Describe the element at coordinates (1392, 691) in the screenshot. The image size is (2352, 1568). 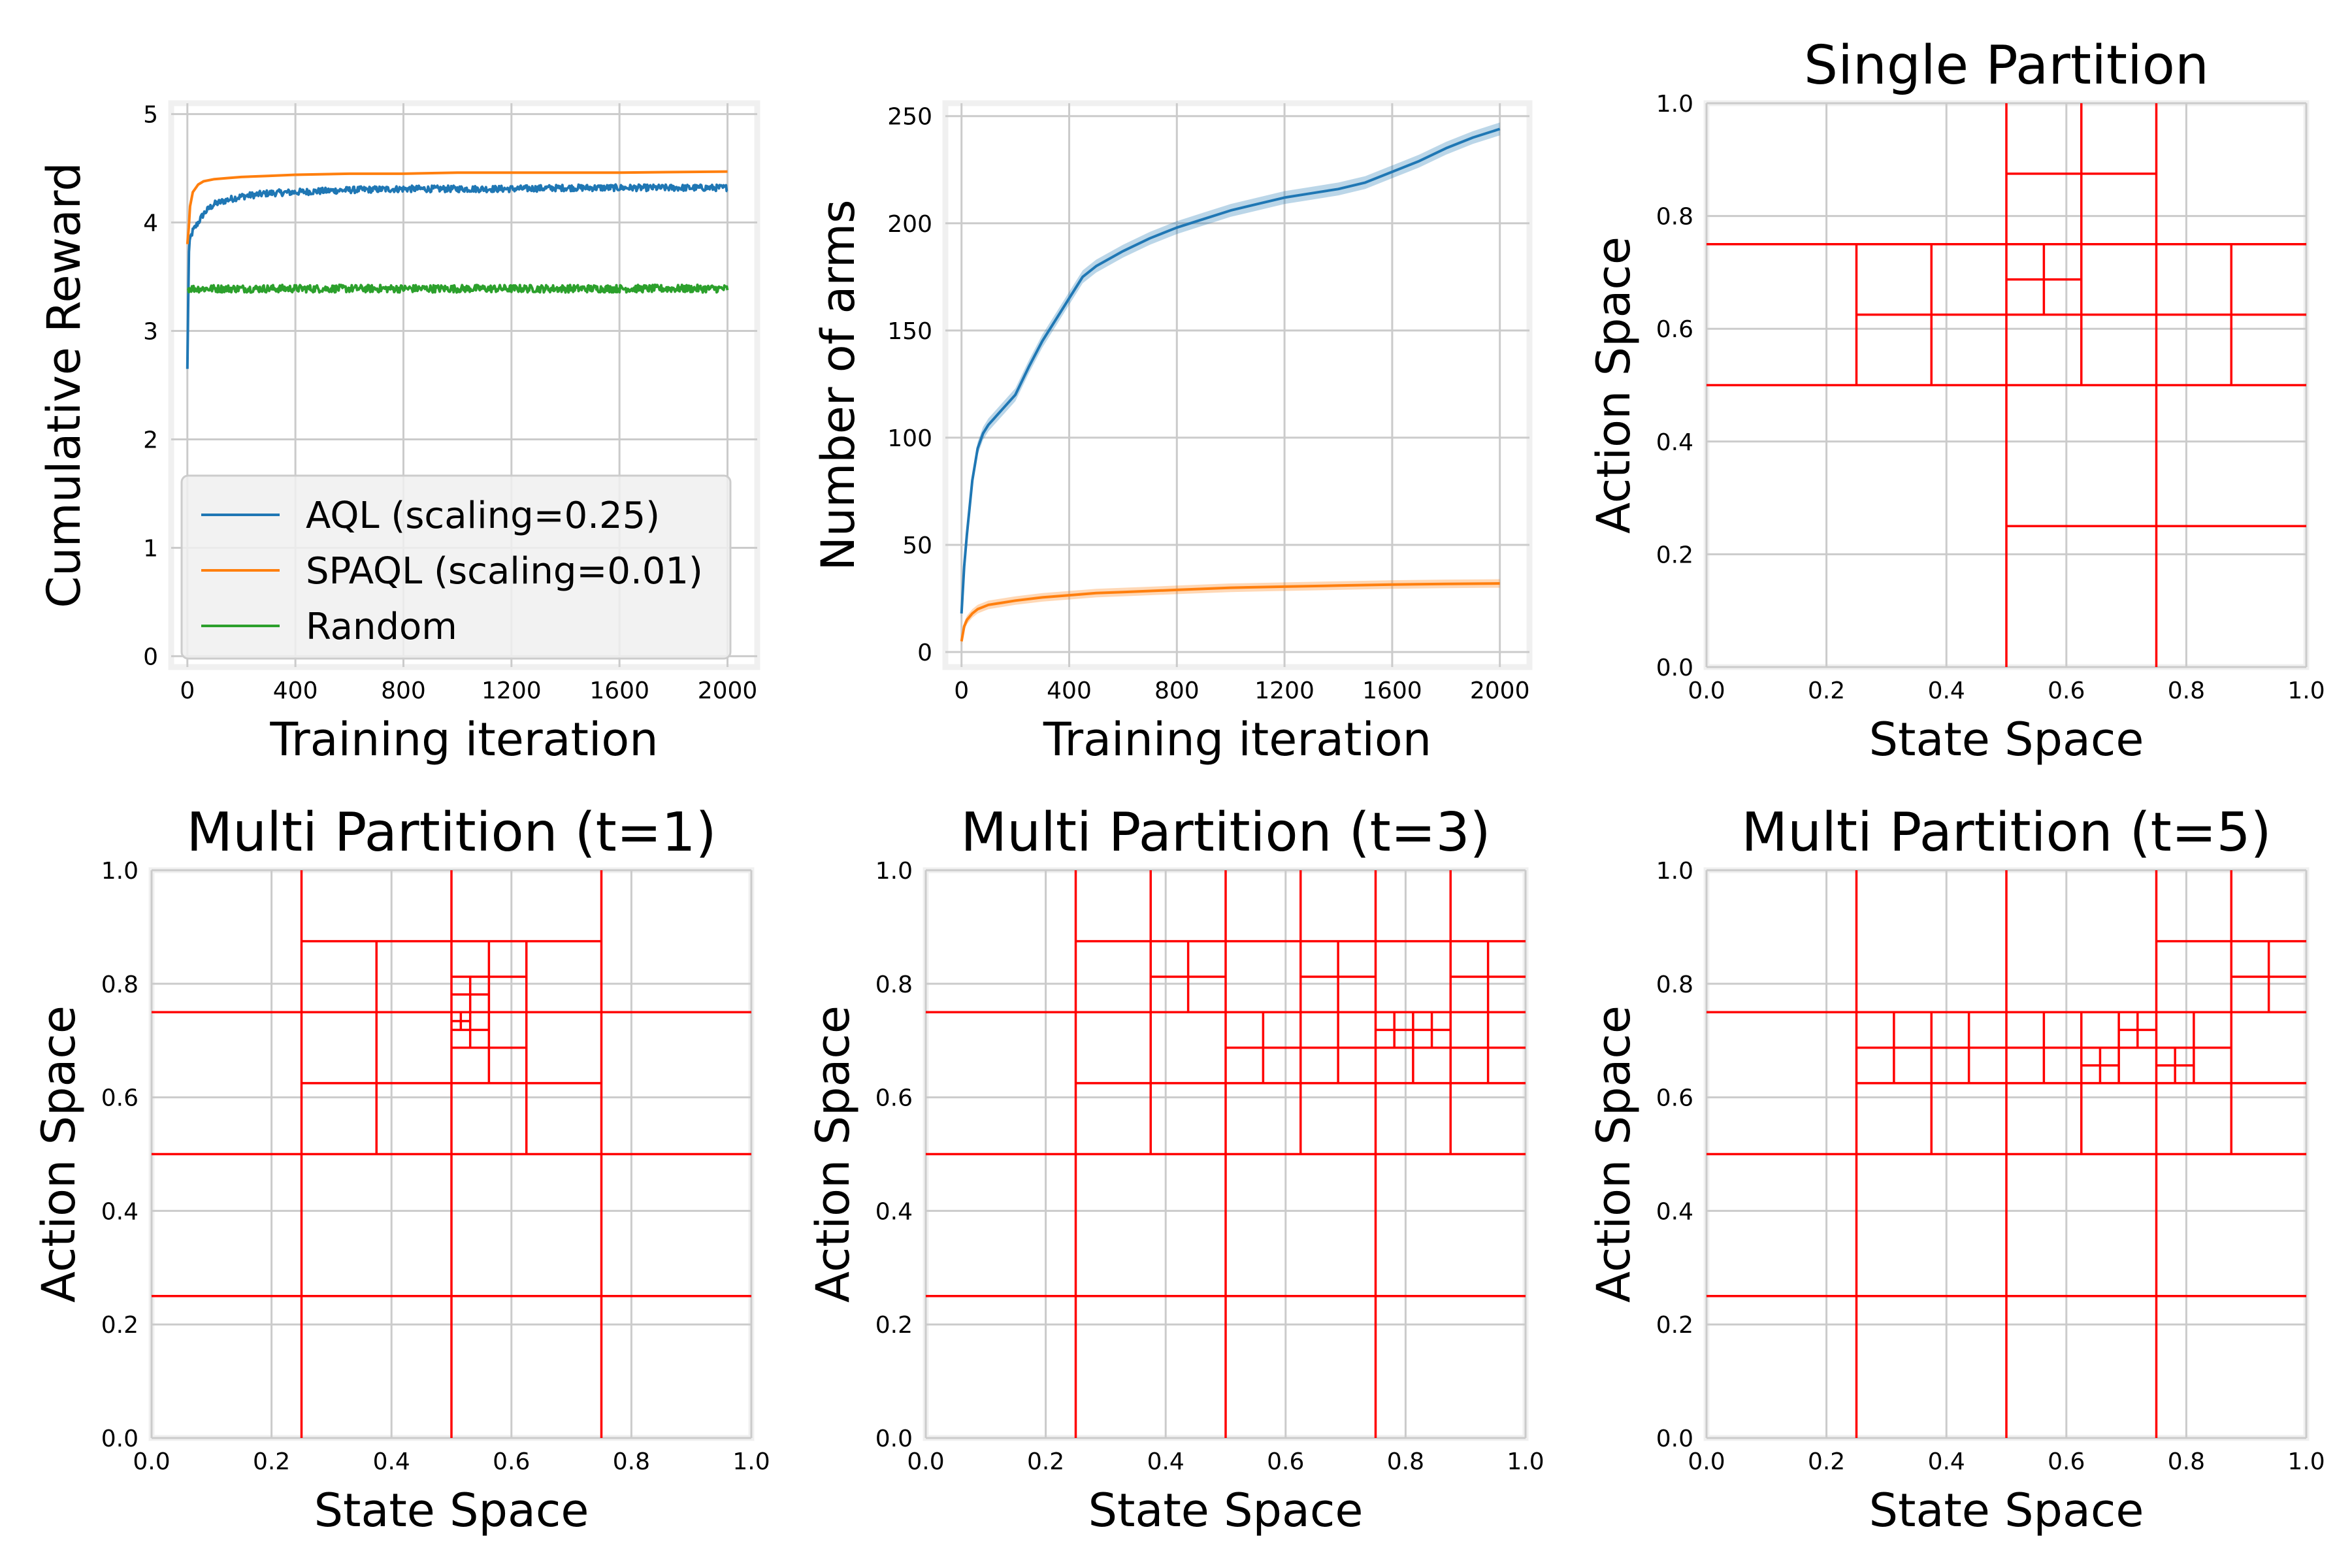
I see `x-tick-label: 1600` at that location.